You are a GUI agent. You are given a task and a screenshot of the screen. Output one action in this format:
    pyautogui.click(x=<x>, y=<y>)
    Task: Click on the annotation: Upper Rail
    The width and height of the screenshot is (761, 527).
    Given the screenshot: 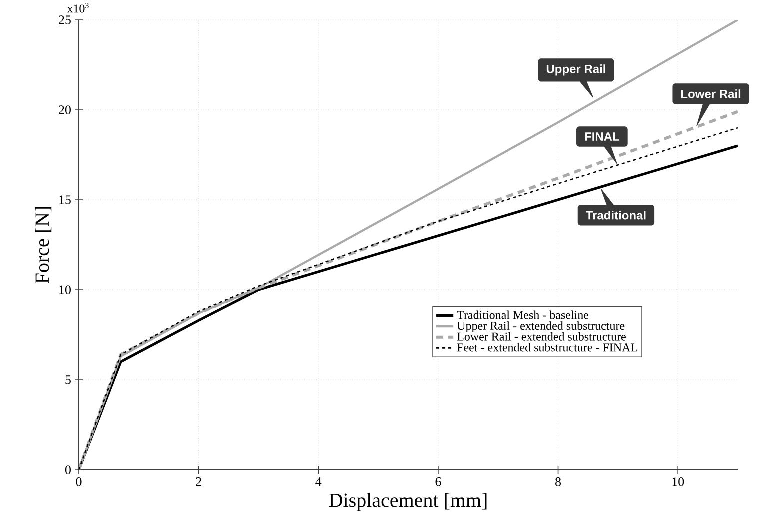 What is the action you would take?
    pyautogui.click(x=576, y=70)
    